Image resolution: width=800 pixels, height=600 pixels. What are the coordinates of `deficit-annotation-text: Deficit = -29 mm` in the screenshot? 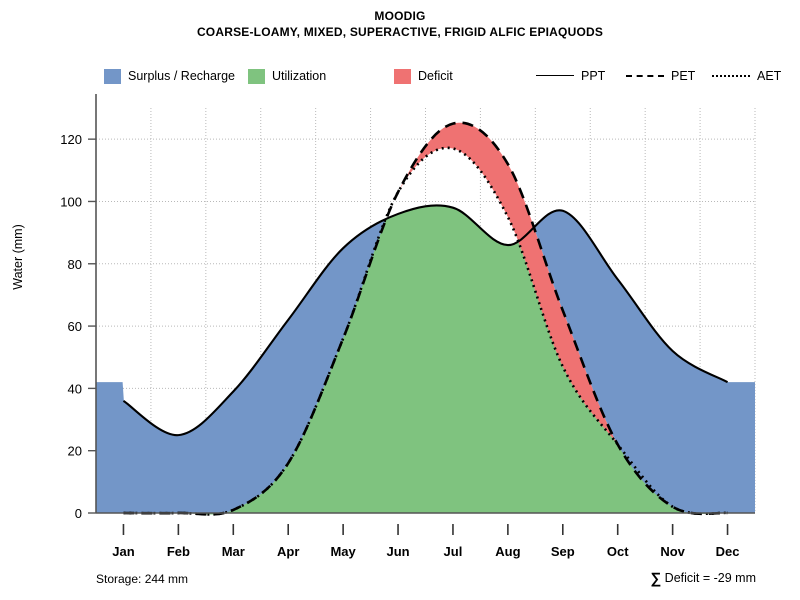 It's located at (708, 578).